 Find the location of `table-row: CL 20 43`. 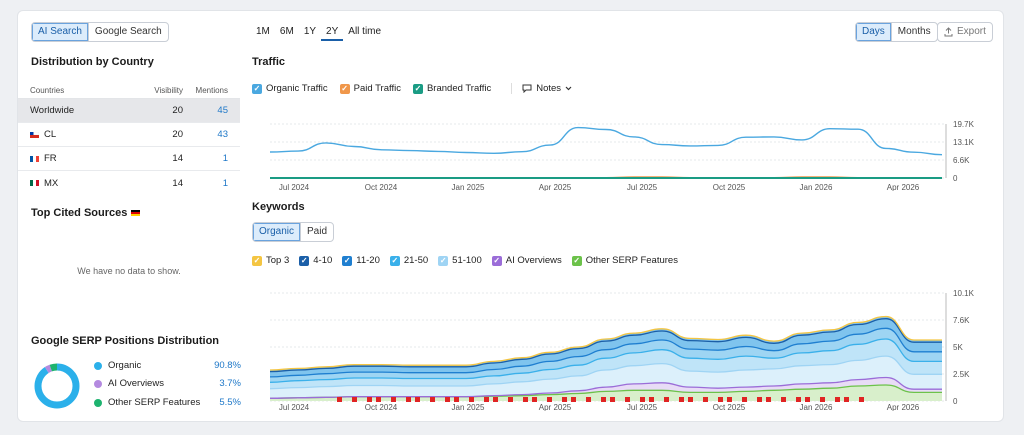

table-row: CL 20 43 is located at coordinates (129, 135).